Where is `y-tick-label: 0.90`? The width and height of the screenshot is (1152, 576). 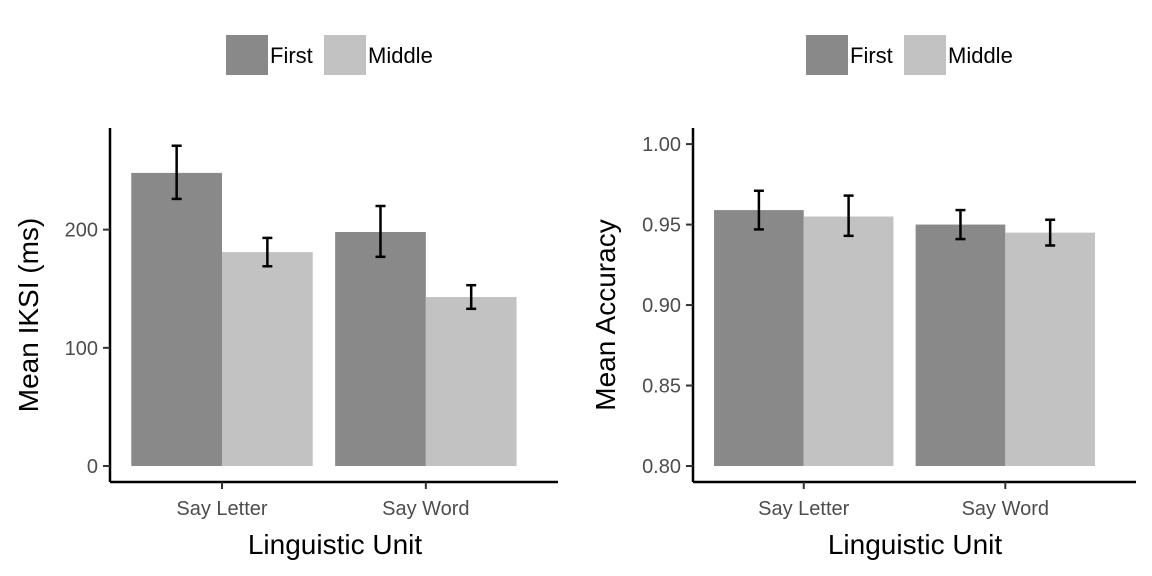 y-tick-label: 0.90 is located at coordinates (661, 306).